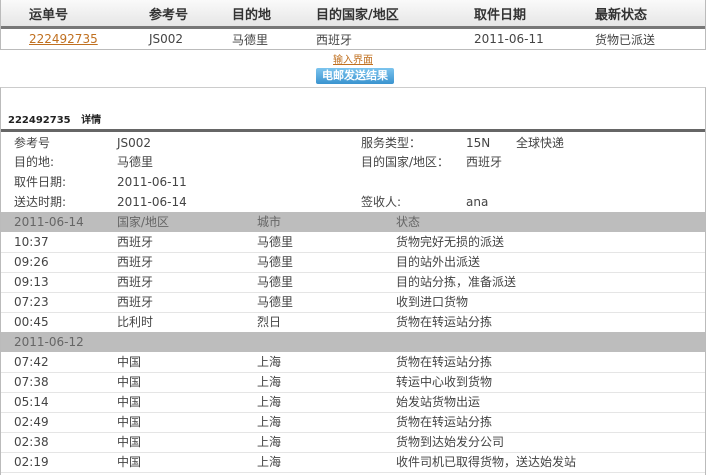 The image size is (706, 475). I want to click on event-time: 09:26, so click(31, 262).